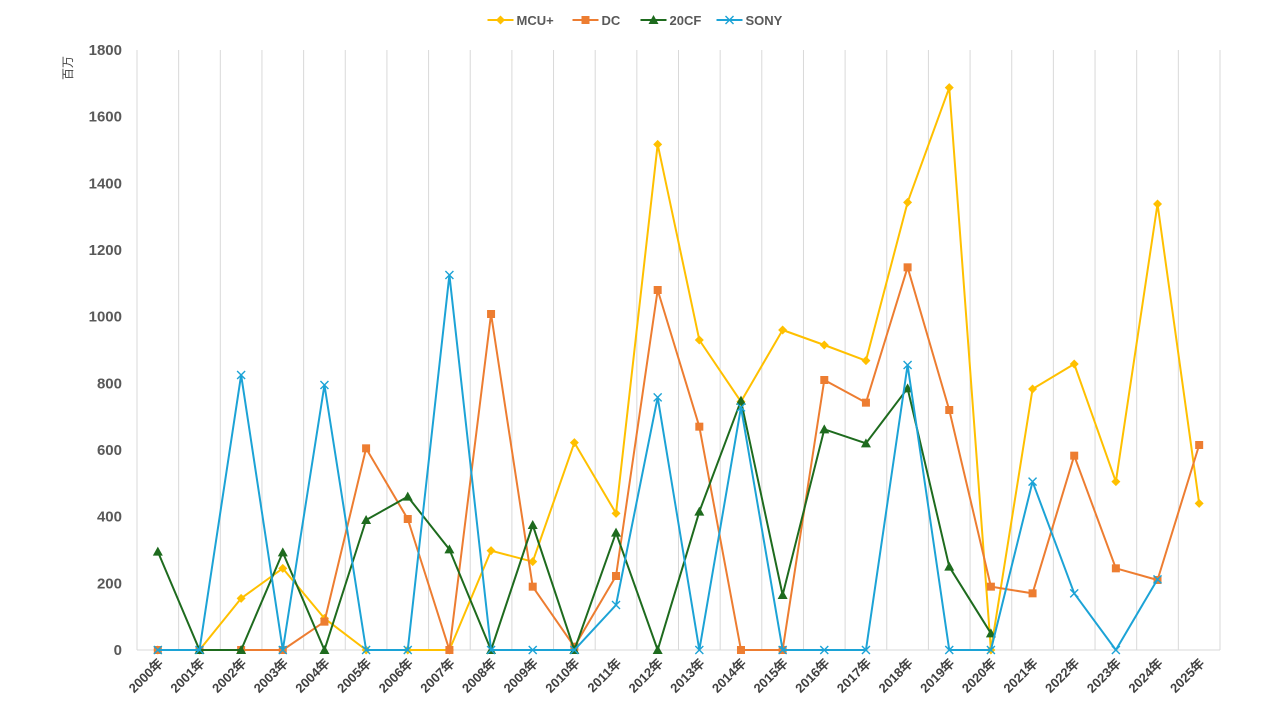 The height and width of the screenshot is (720, 1280). Describe the element at coordinates (771, 676) in the screenshot. I see `x-tick-label: 2015年` at that location.